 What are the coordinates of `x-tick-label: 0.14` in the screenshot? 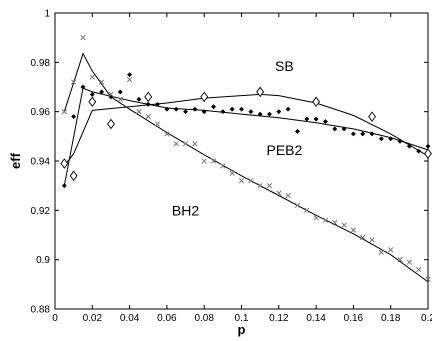 It's located at (316, 318).